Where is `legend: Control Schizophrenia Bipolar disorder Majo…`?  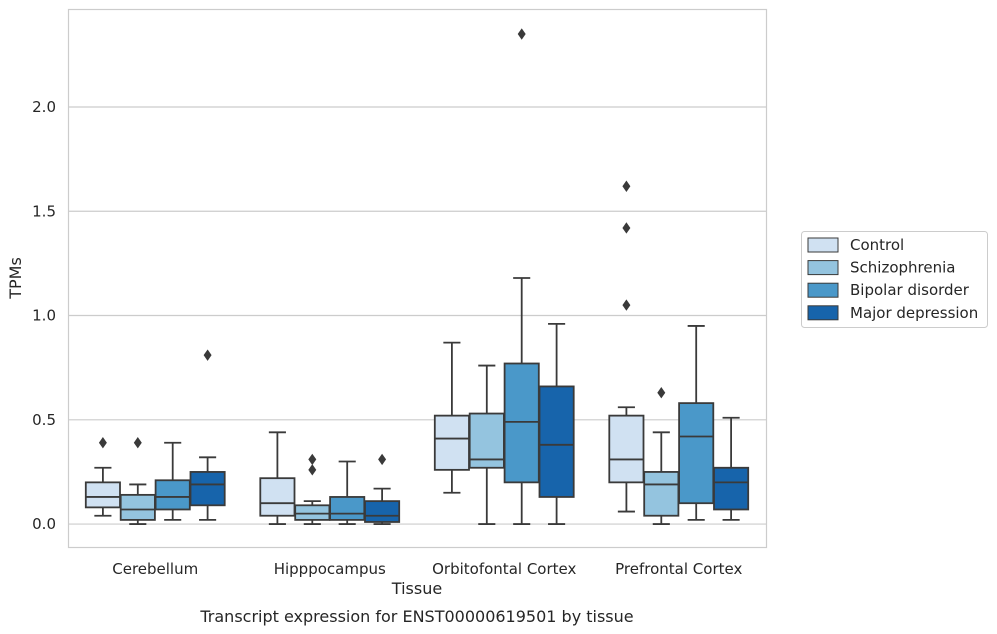
legend: Control Schizophrenia Bipolar disorder Majo… is located at coordinates (894, 279).